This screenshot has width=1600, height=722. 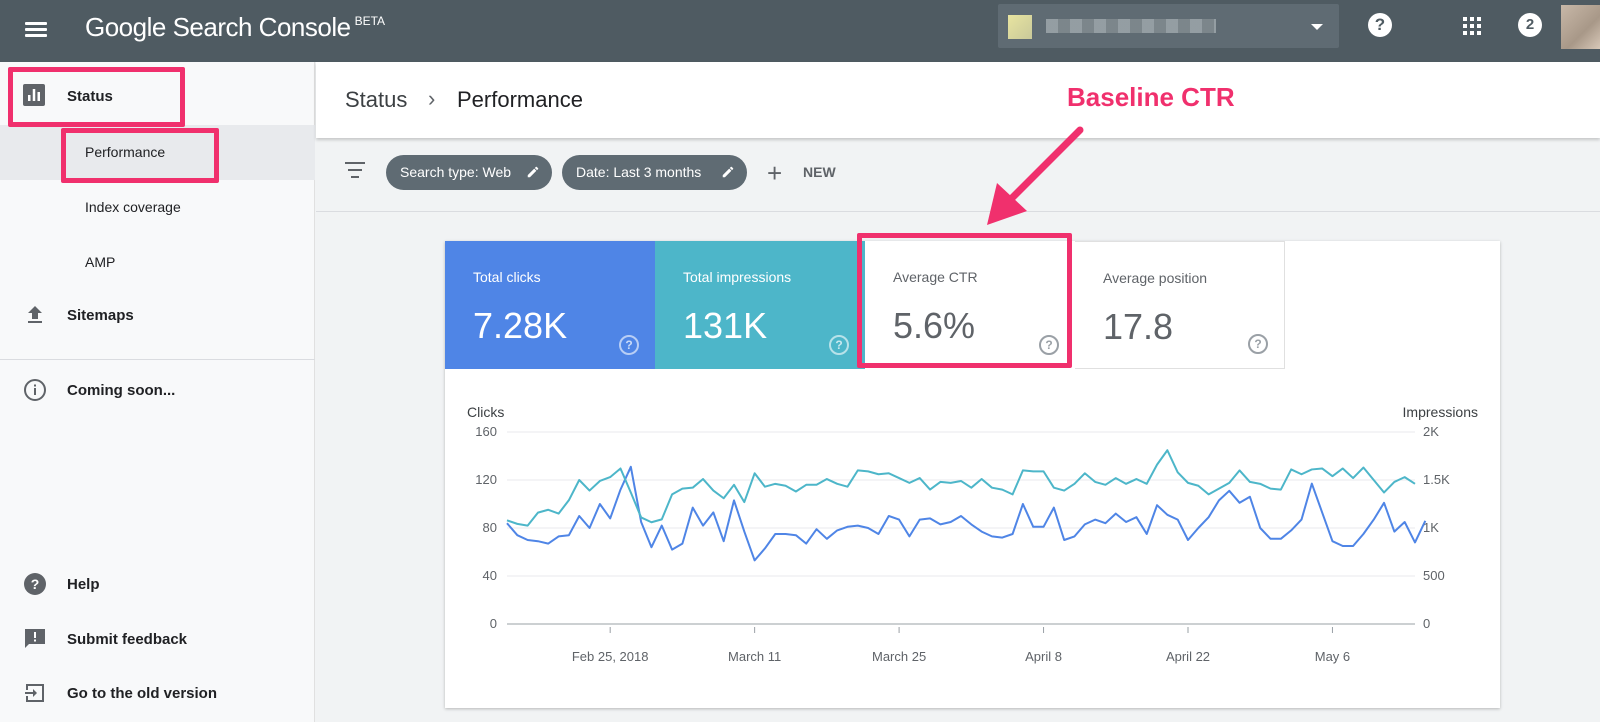 What do you see at coordinates (775, 173) in the screenshot?
I see `plus-icon: +` at bounding box center [775, 173].